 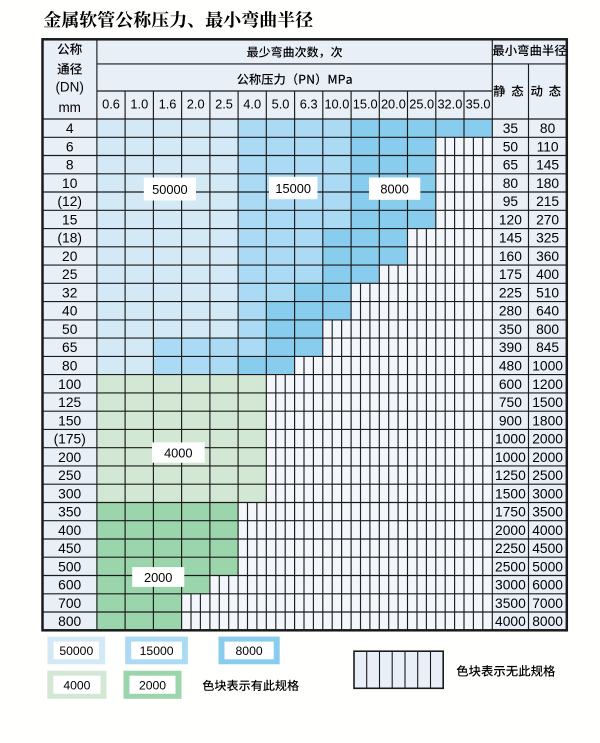 I want to click on svg-text: 10, so click(x=70, y=183).